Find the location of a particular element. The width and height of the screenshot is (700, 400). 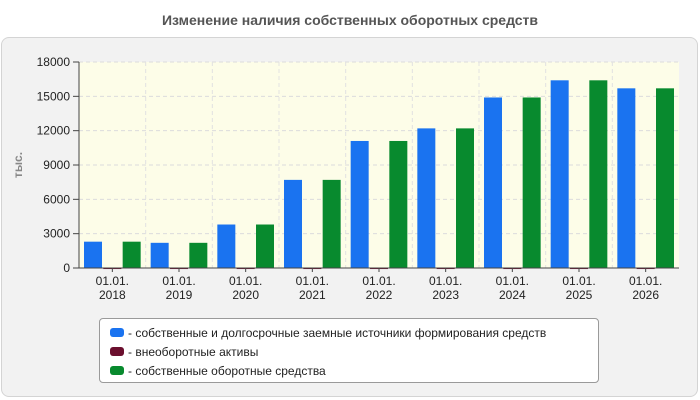

x-tick-label: 2022 is located at coordinates (379, 295).